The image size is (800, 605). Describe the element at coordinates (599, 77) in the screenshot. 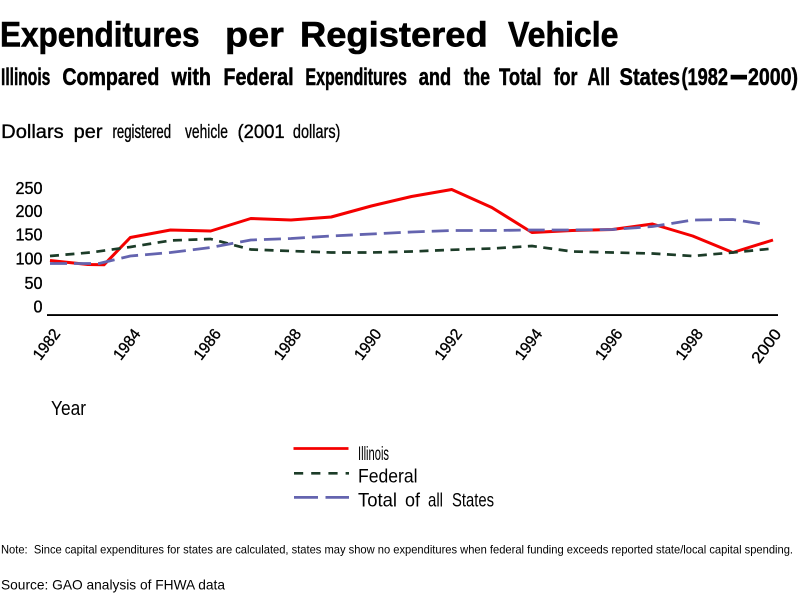

I see `svg-text: All` at that location.